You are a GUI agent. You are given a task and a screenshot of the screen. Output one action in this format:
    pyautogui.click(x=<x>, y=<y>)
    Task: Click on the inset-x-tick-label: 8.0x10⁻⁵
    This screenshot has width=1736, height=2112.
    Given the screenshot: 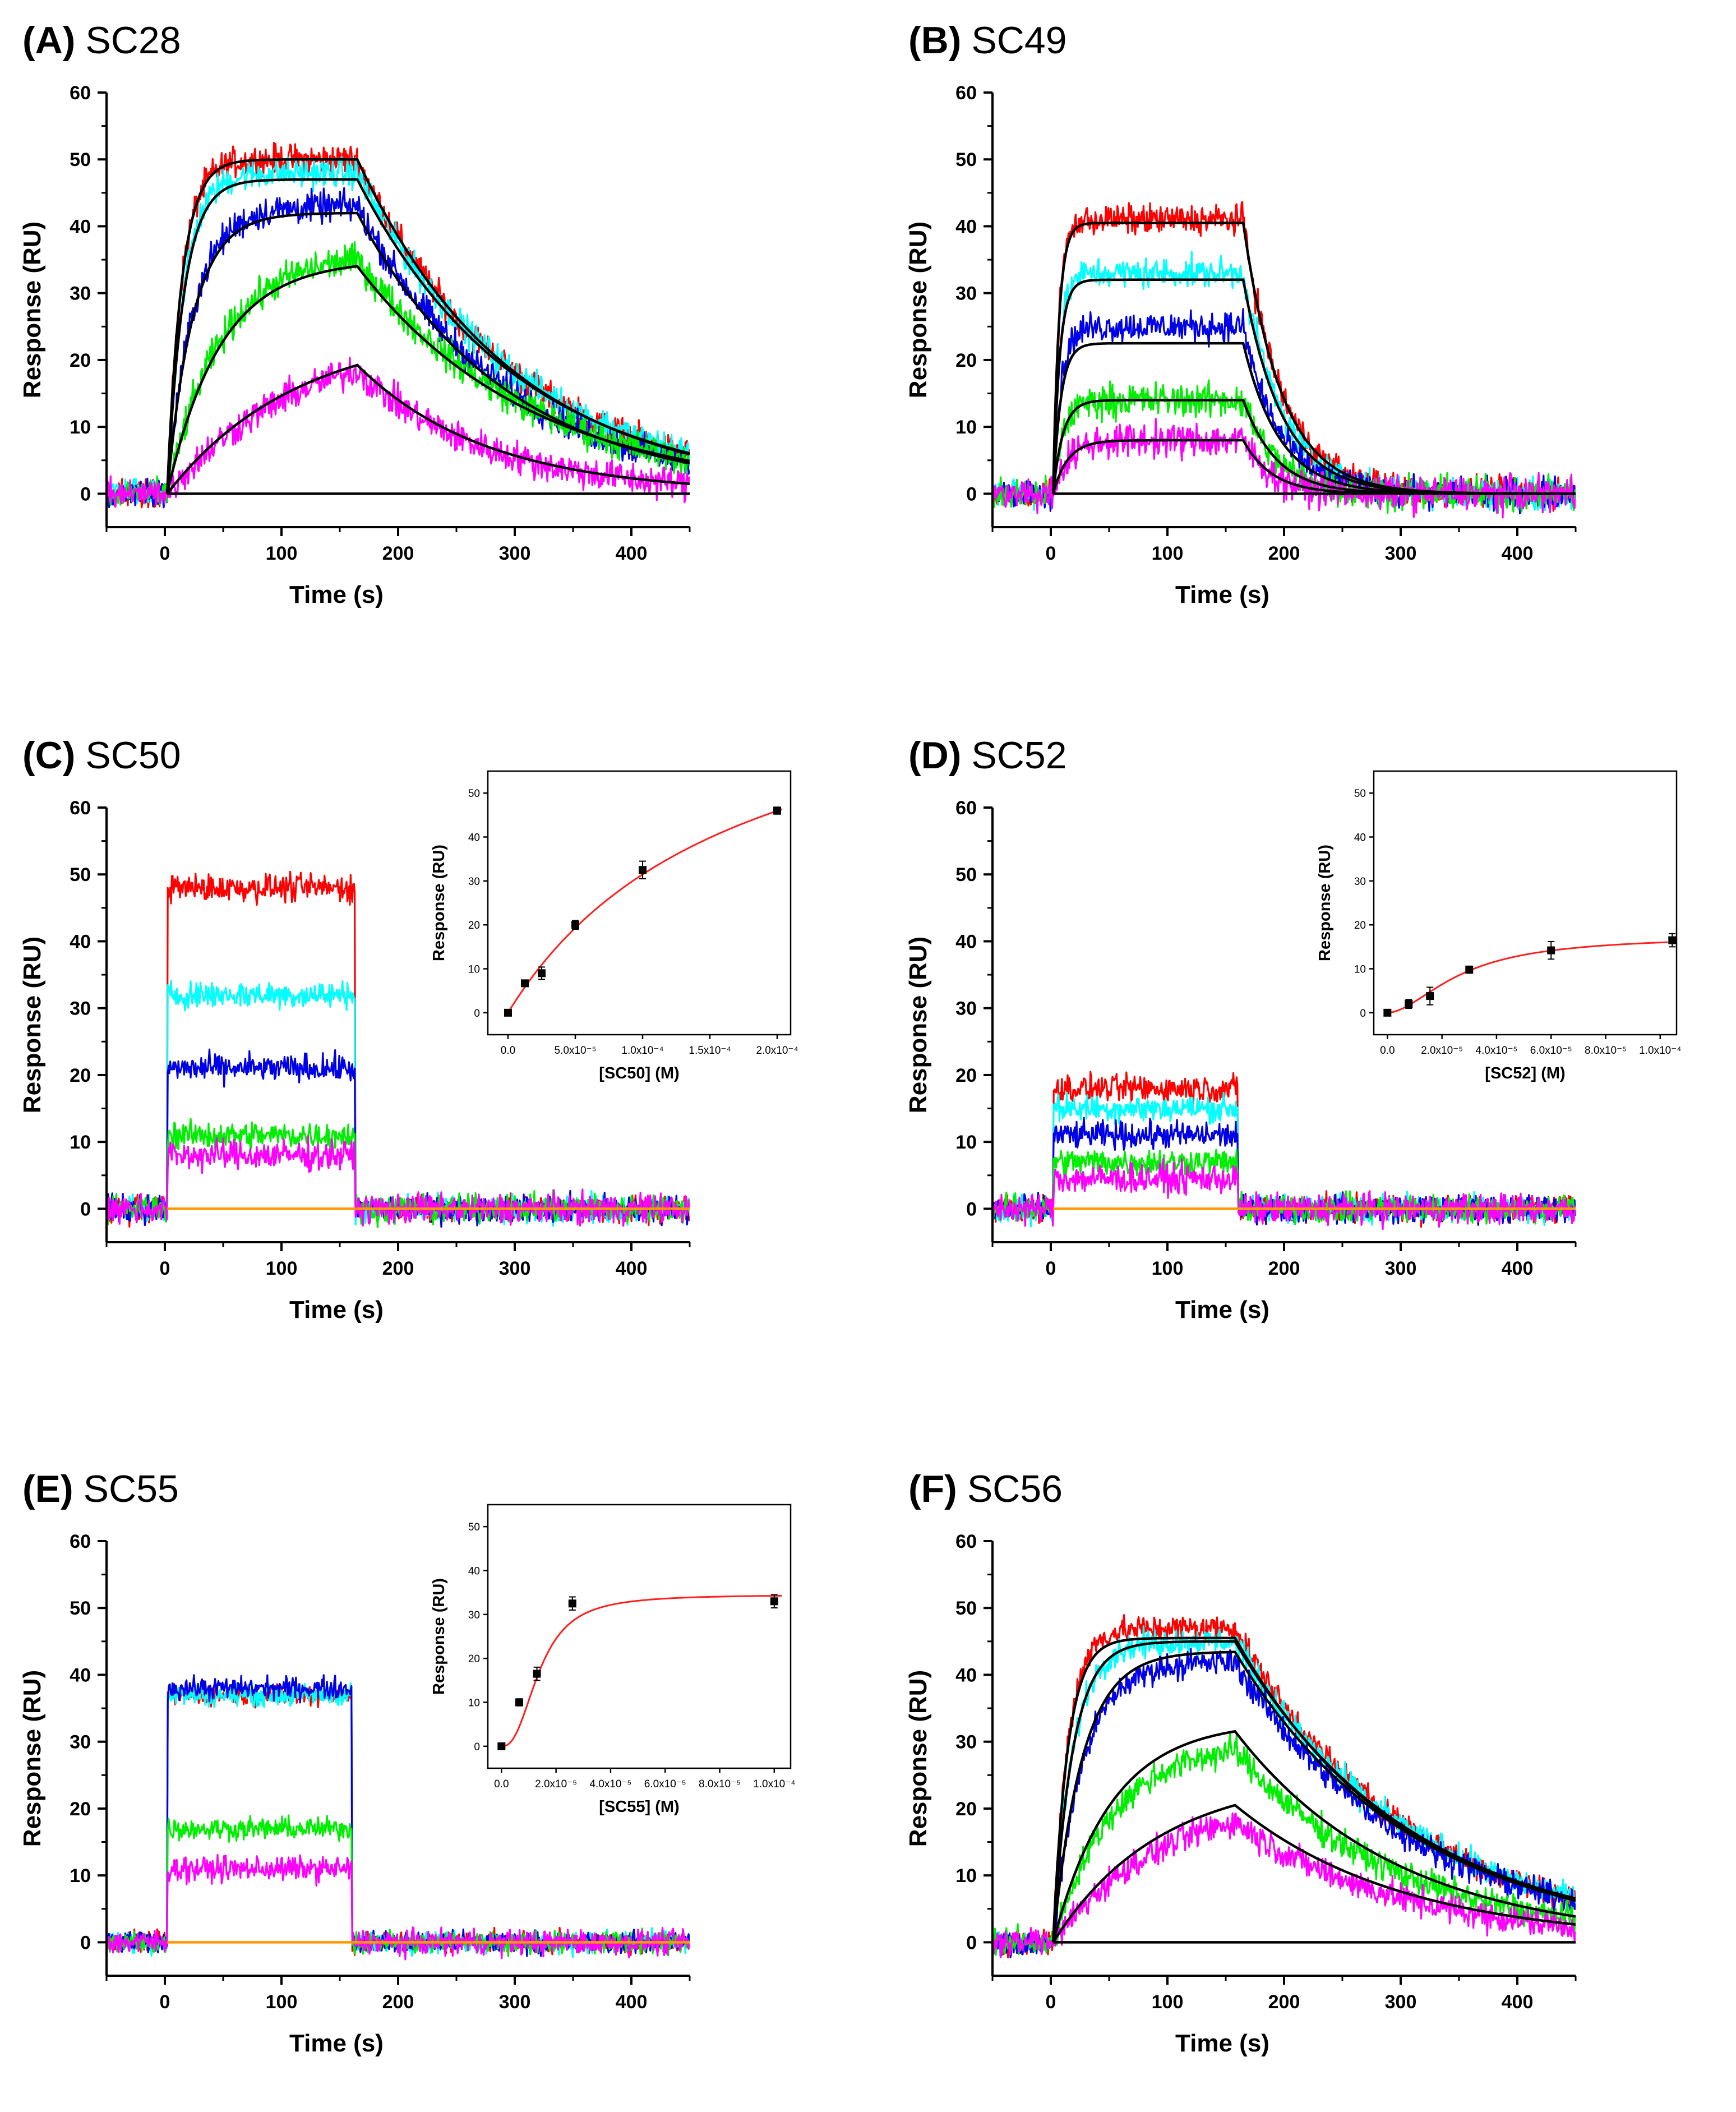 What is the action you would take?
    pyautogui.click(x=720, y=1784)
    